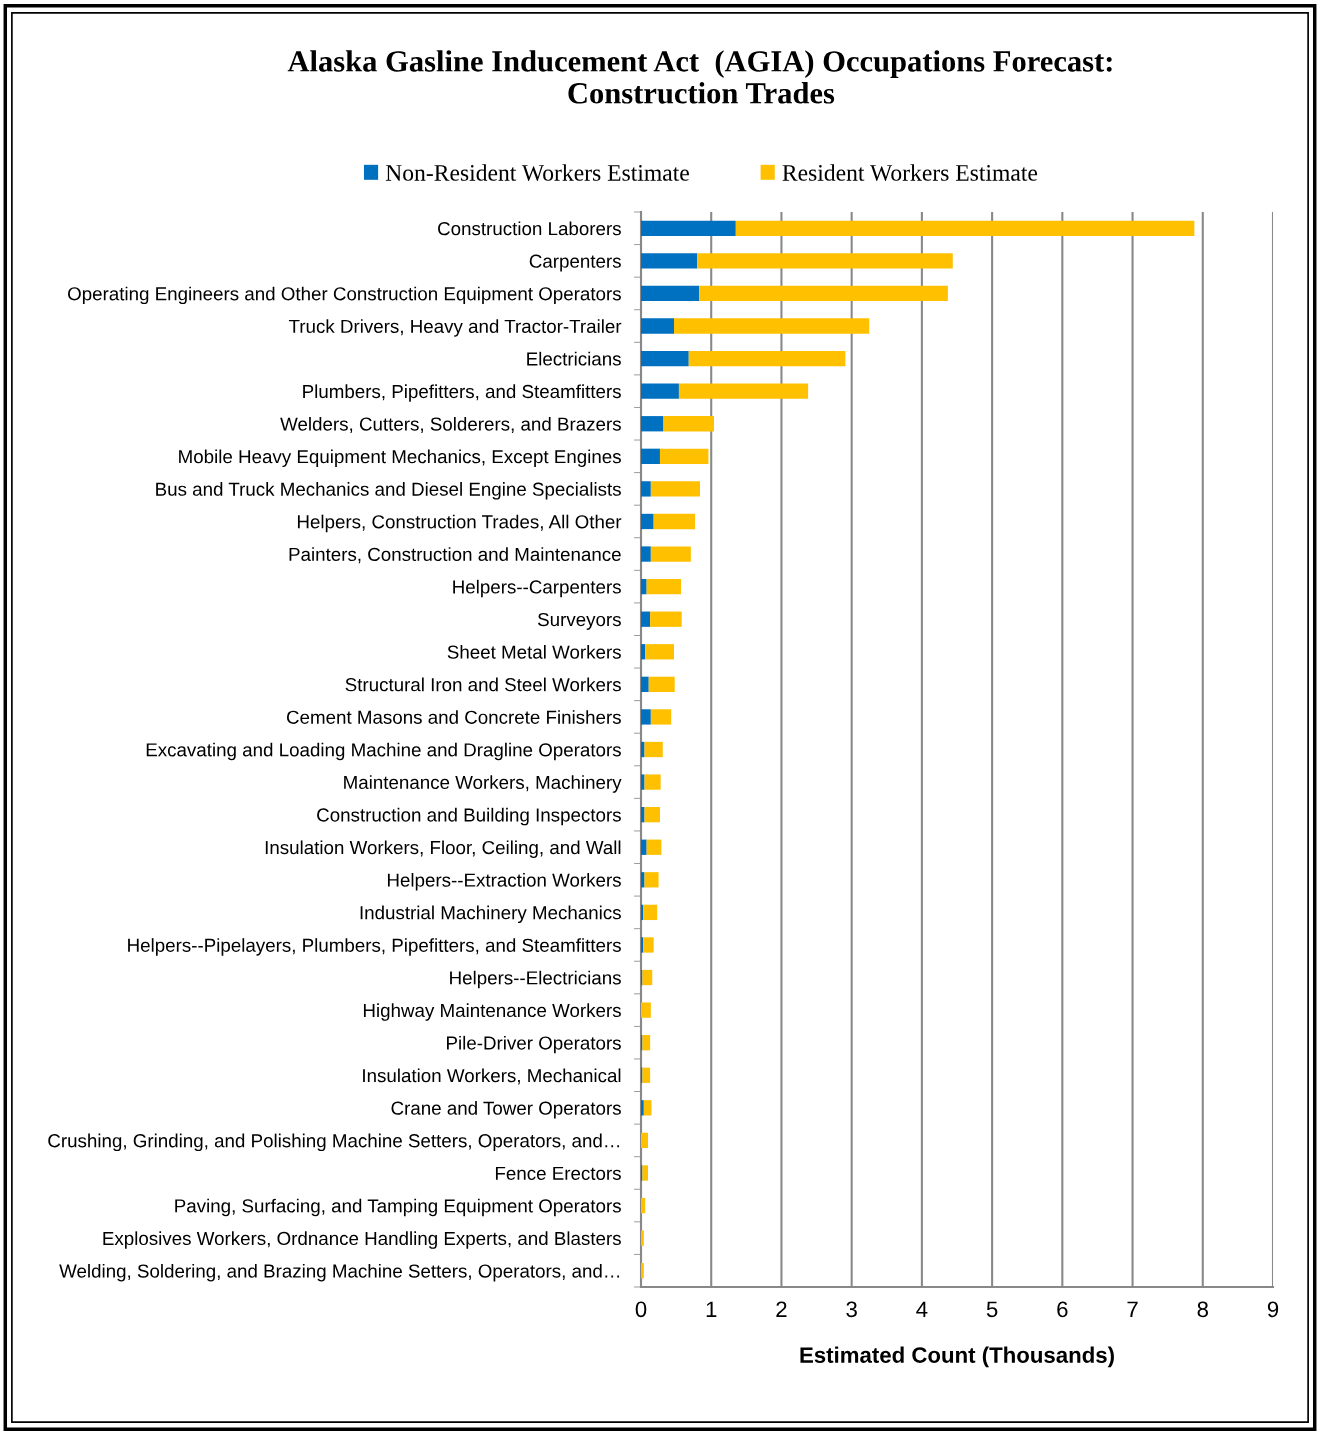  I want to click on x-tick-label: 9, so click(1273, 1309).